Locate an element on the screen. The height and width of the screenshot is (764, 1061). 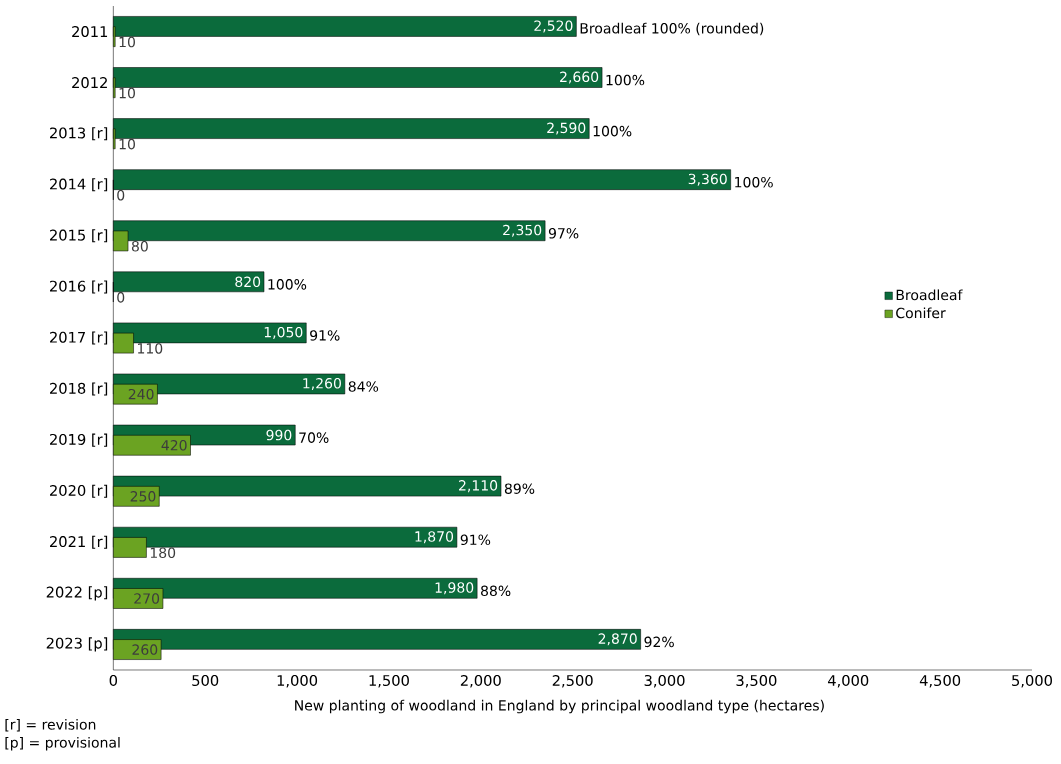
x-tick-label: 4,000 is located at coordinates (848, 681).